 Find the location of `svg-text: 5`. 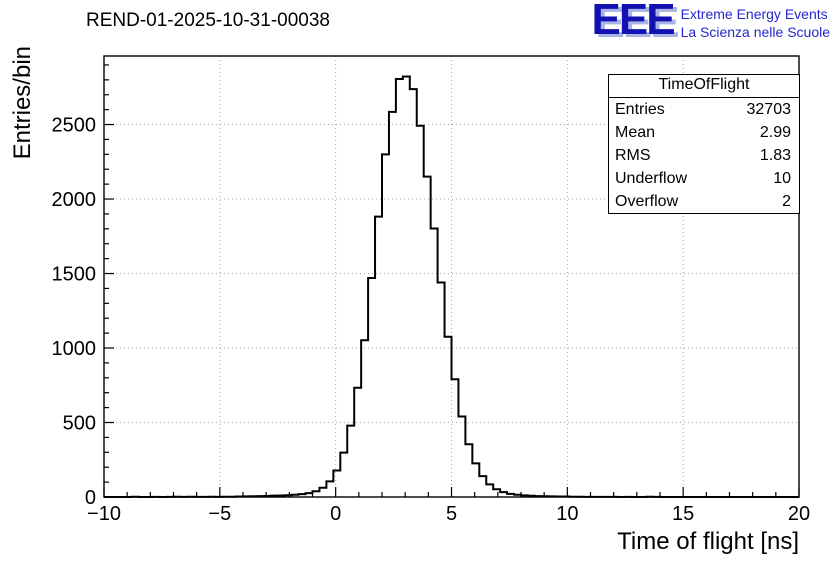

svg-text: 5 is located at coordinates (451, 514).